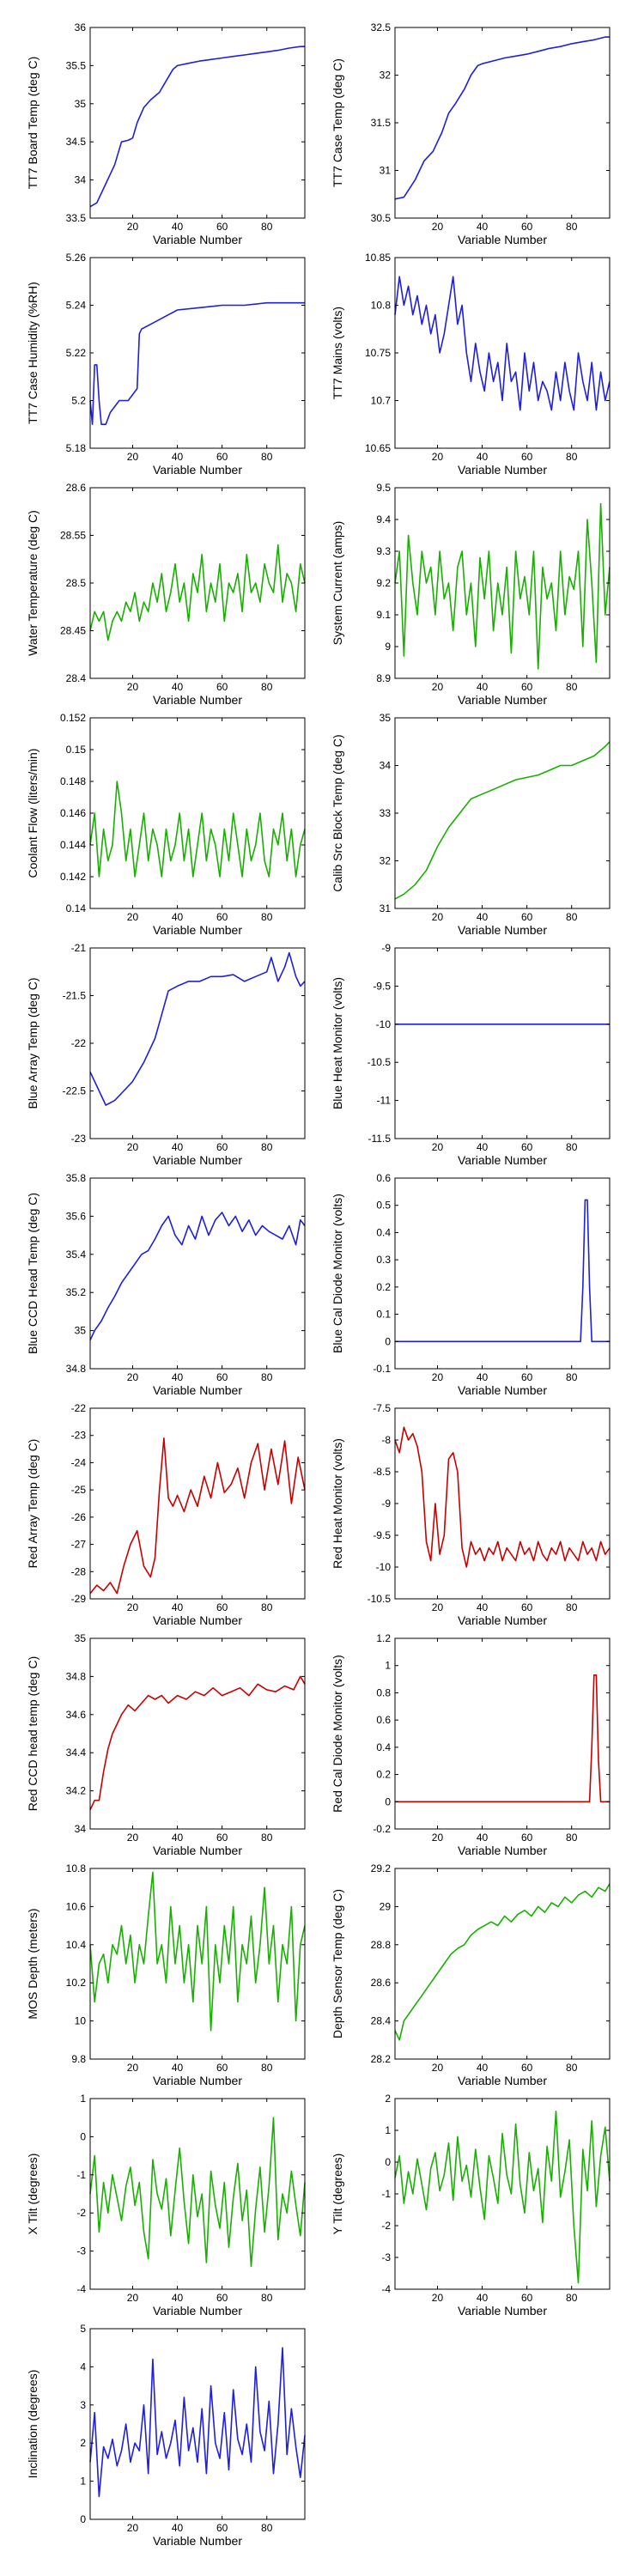 This screenshot has width=644, height=2576. What do you see at coordinates (81, 2021) in the screenshot?
I see `y-tick-label: 10` at bounding box center [81, 2021].